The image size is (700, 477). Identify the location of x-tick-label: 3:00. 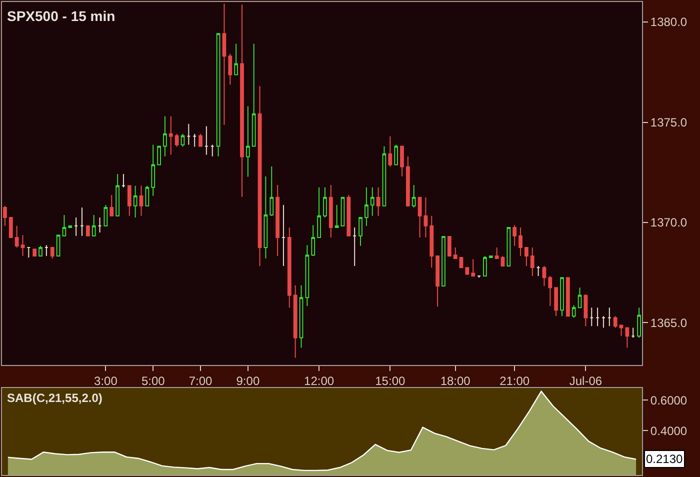
(106, 381).